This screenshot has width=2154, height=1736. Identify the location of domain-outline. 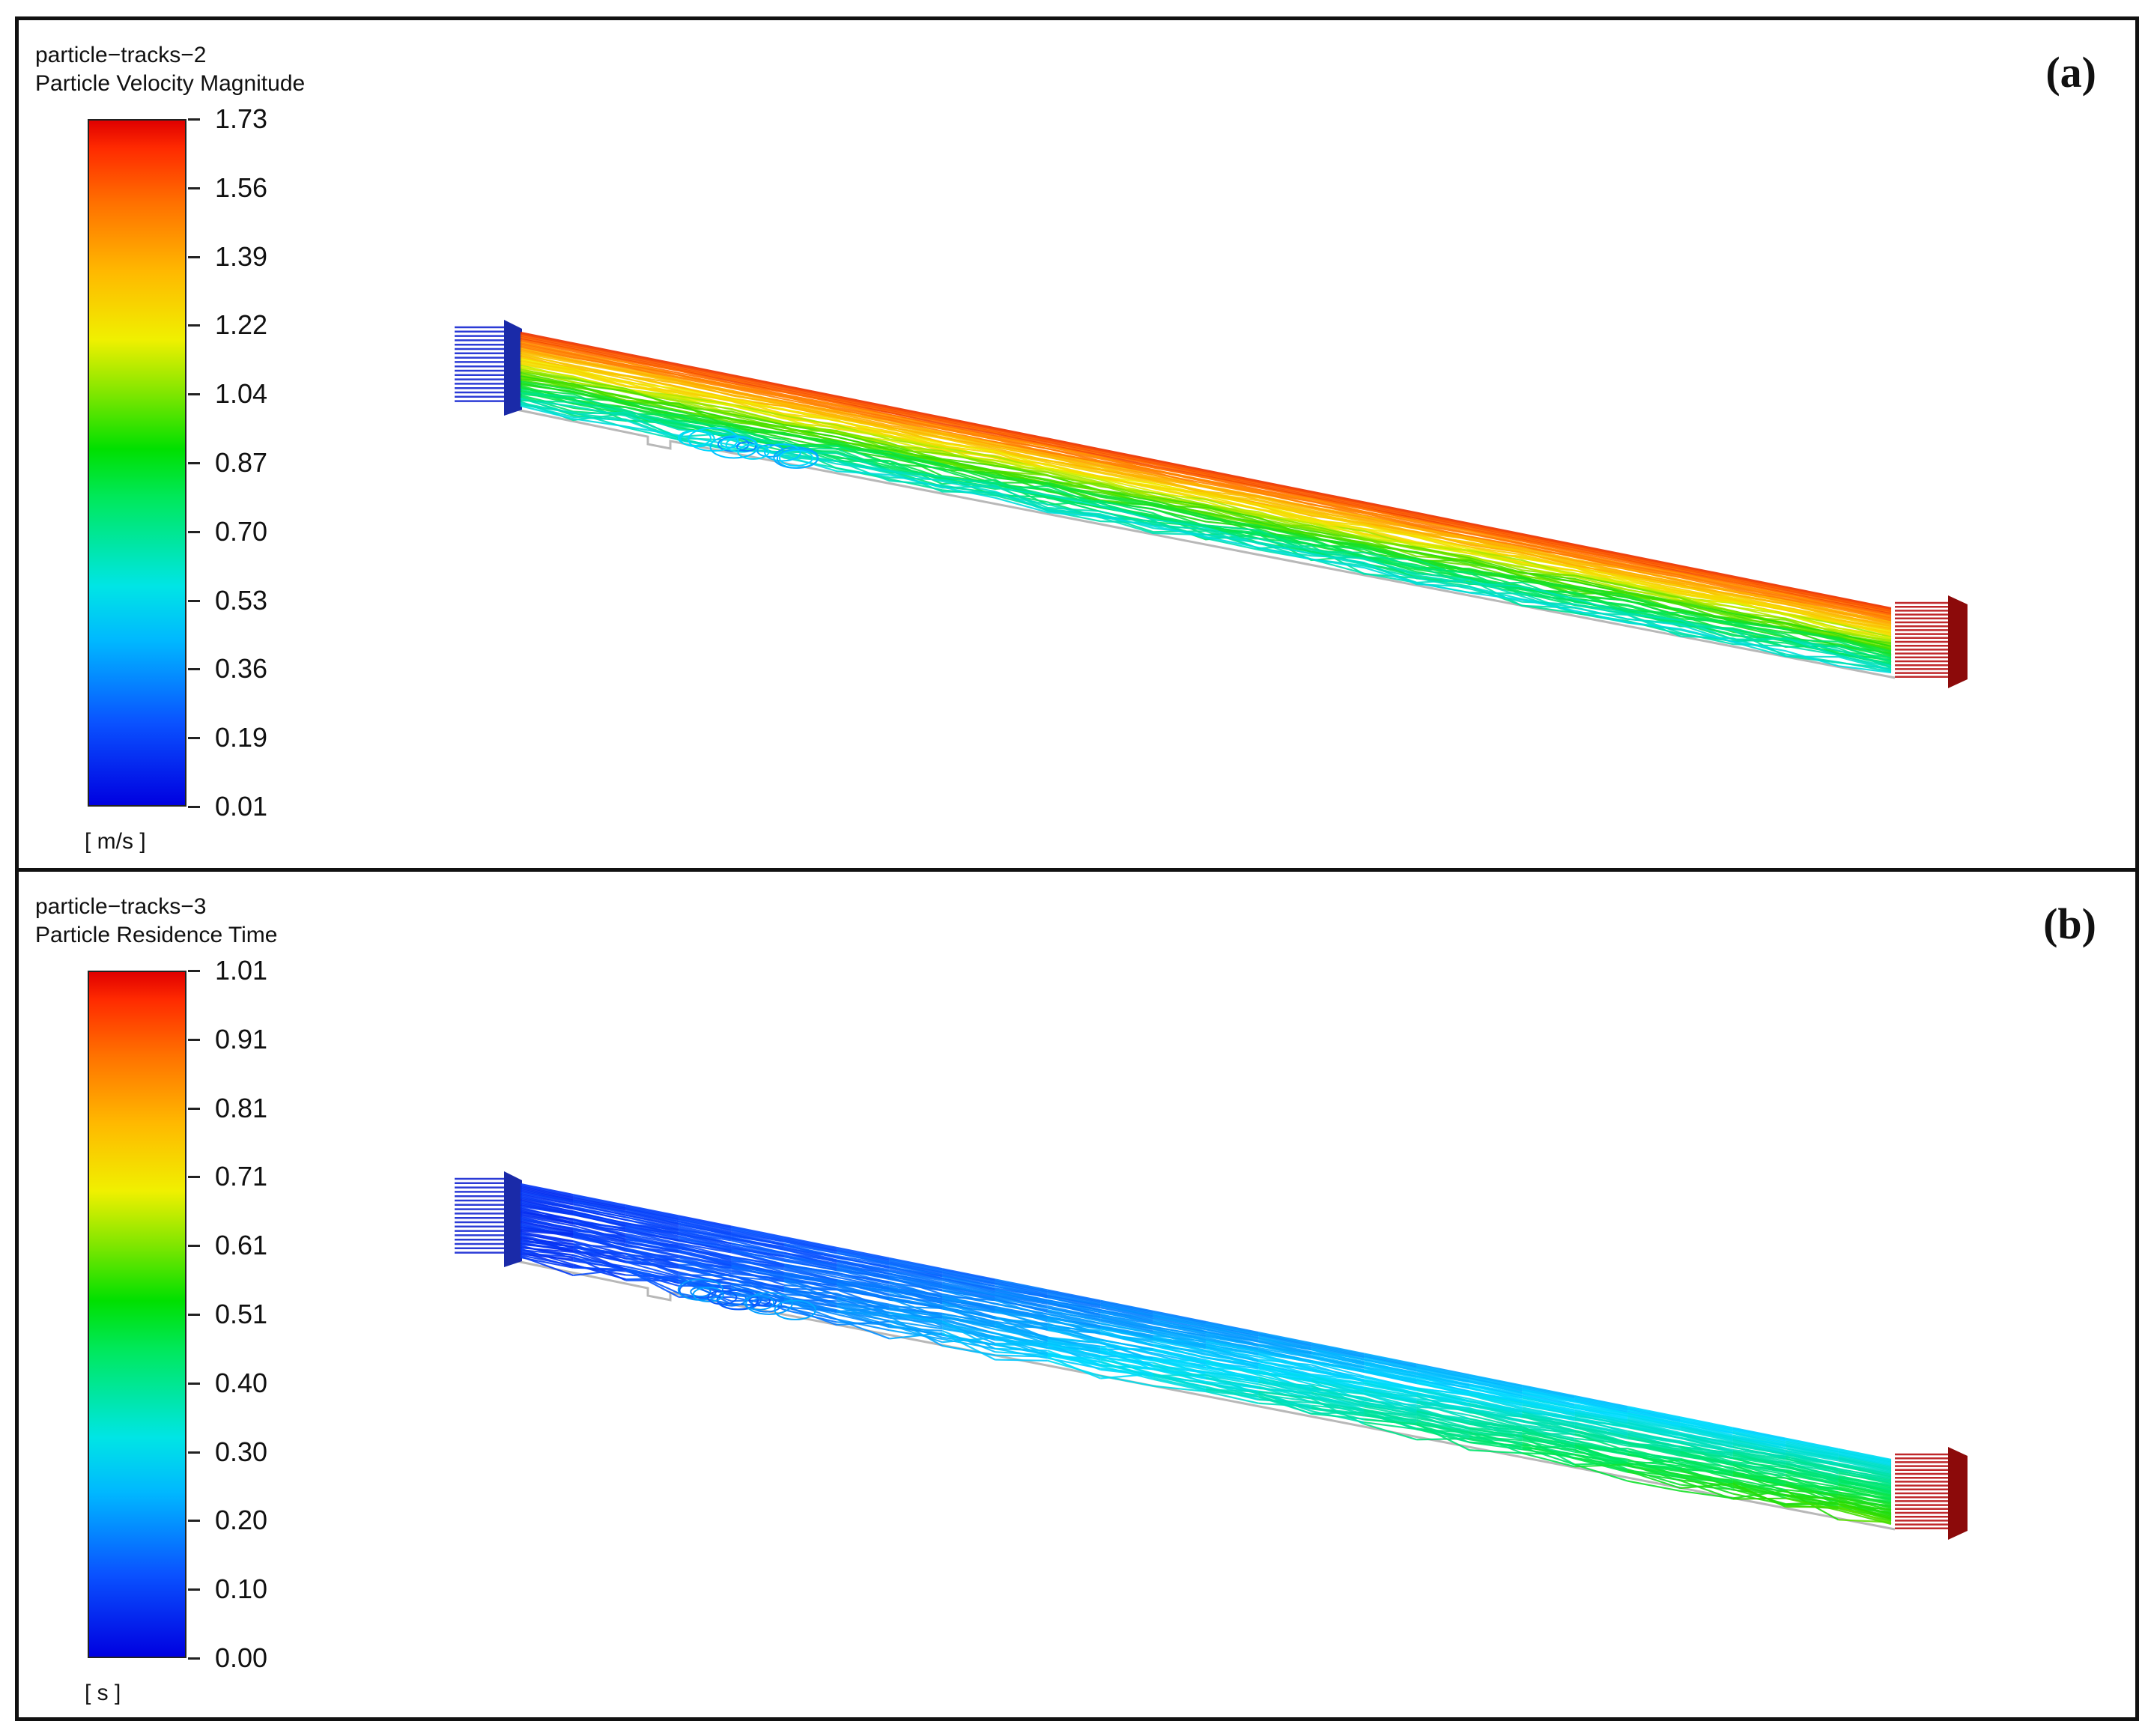
(1206, 1395).